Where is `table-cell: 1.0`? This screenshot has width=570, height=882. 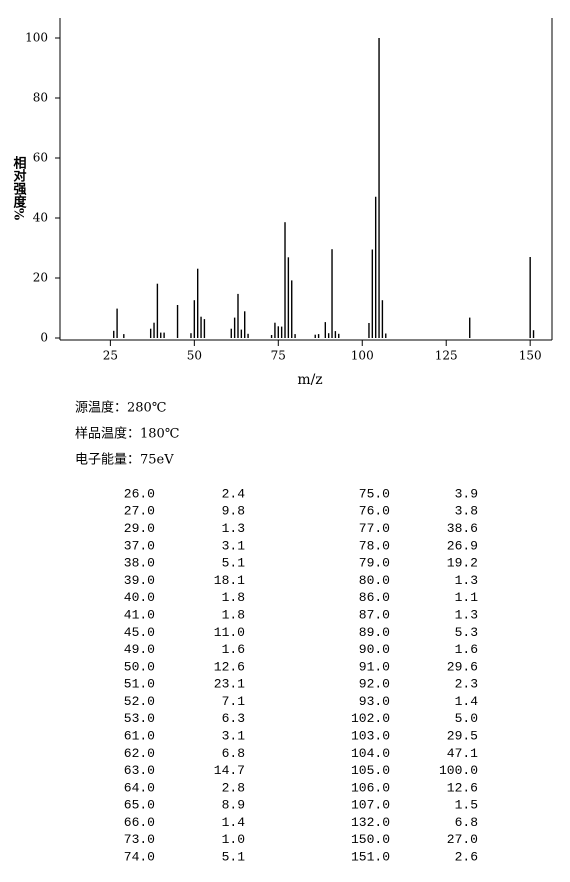 table-cell: 1.0 is located at coordinates (233, 839).